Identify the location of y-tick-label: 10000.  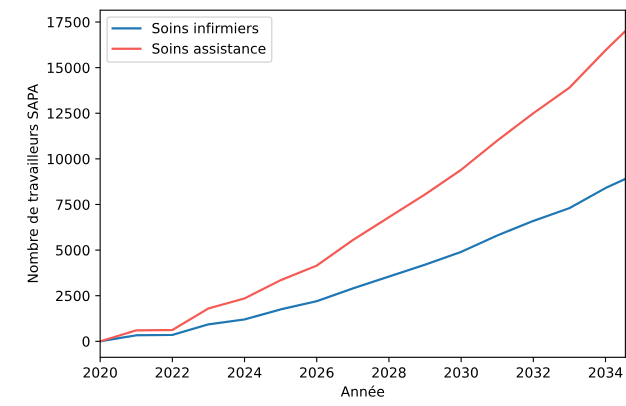
(69, 159).